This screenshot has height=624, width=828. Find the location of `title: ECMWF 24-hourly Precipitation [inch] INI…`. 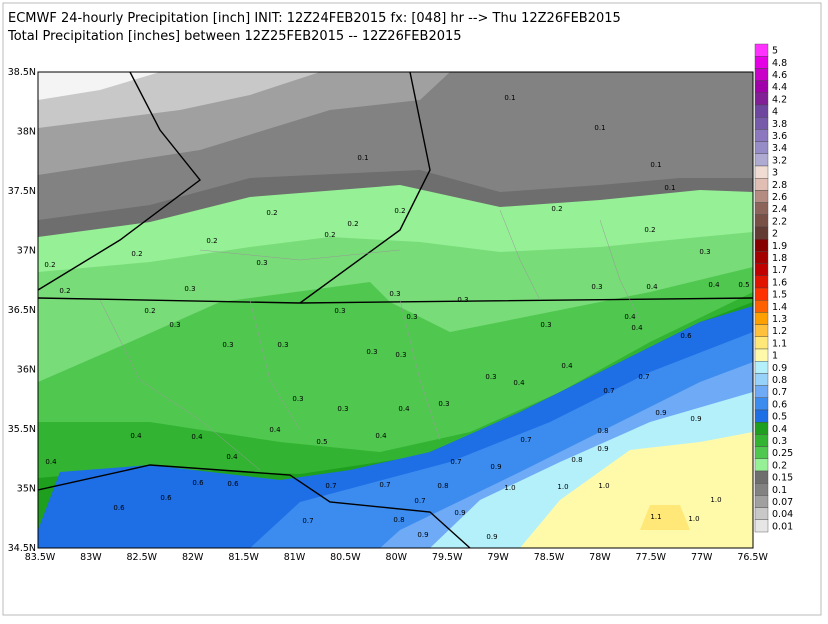

title: ECMWF 24-hourly Precipitation [inch] INI… is located at coordinates (314, 18).